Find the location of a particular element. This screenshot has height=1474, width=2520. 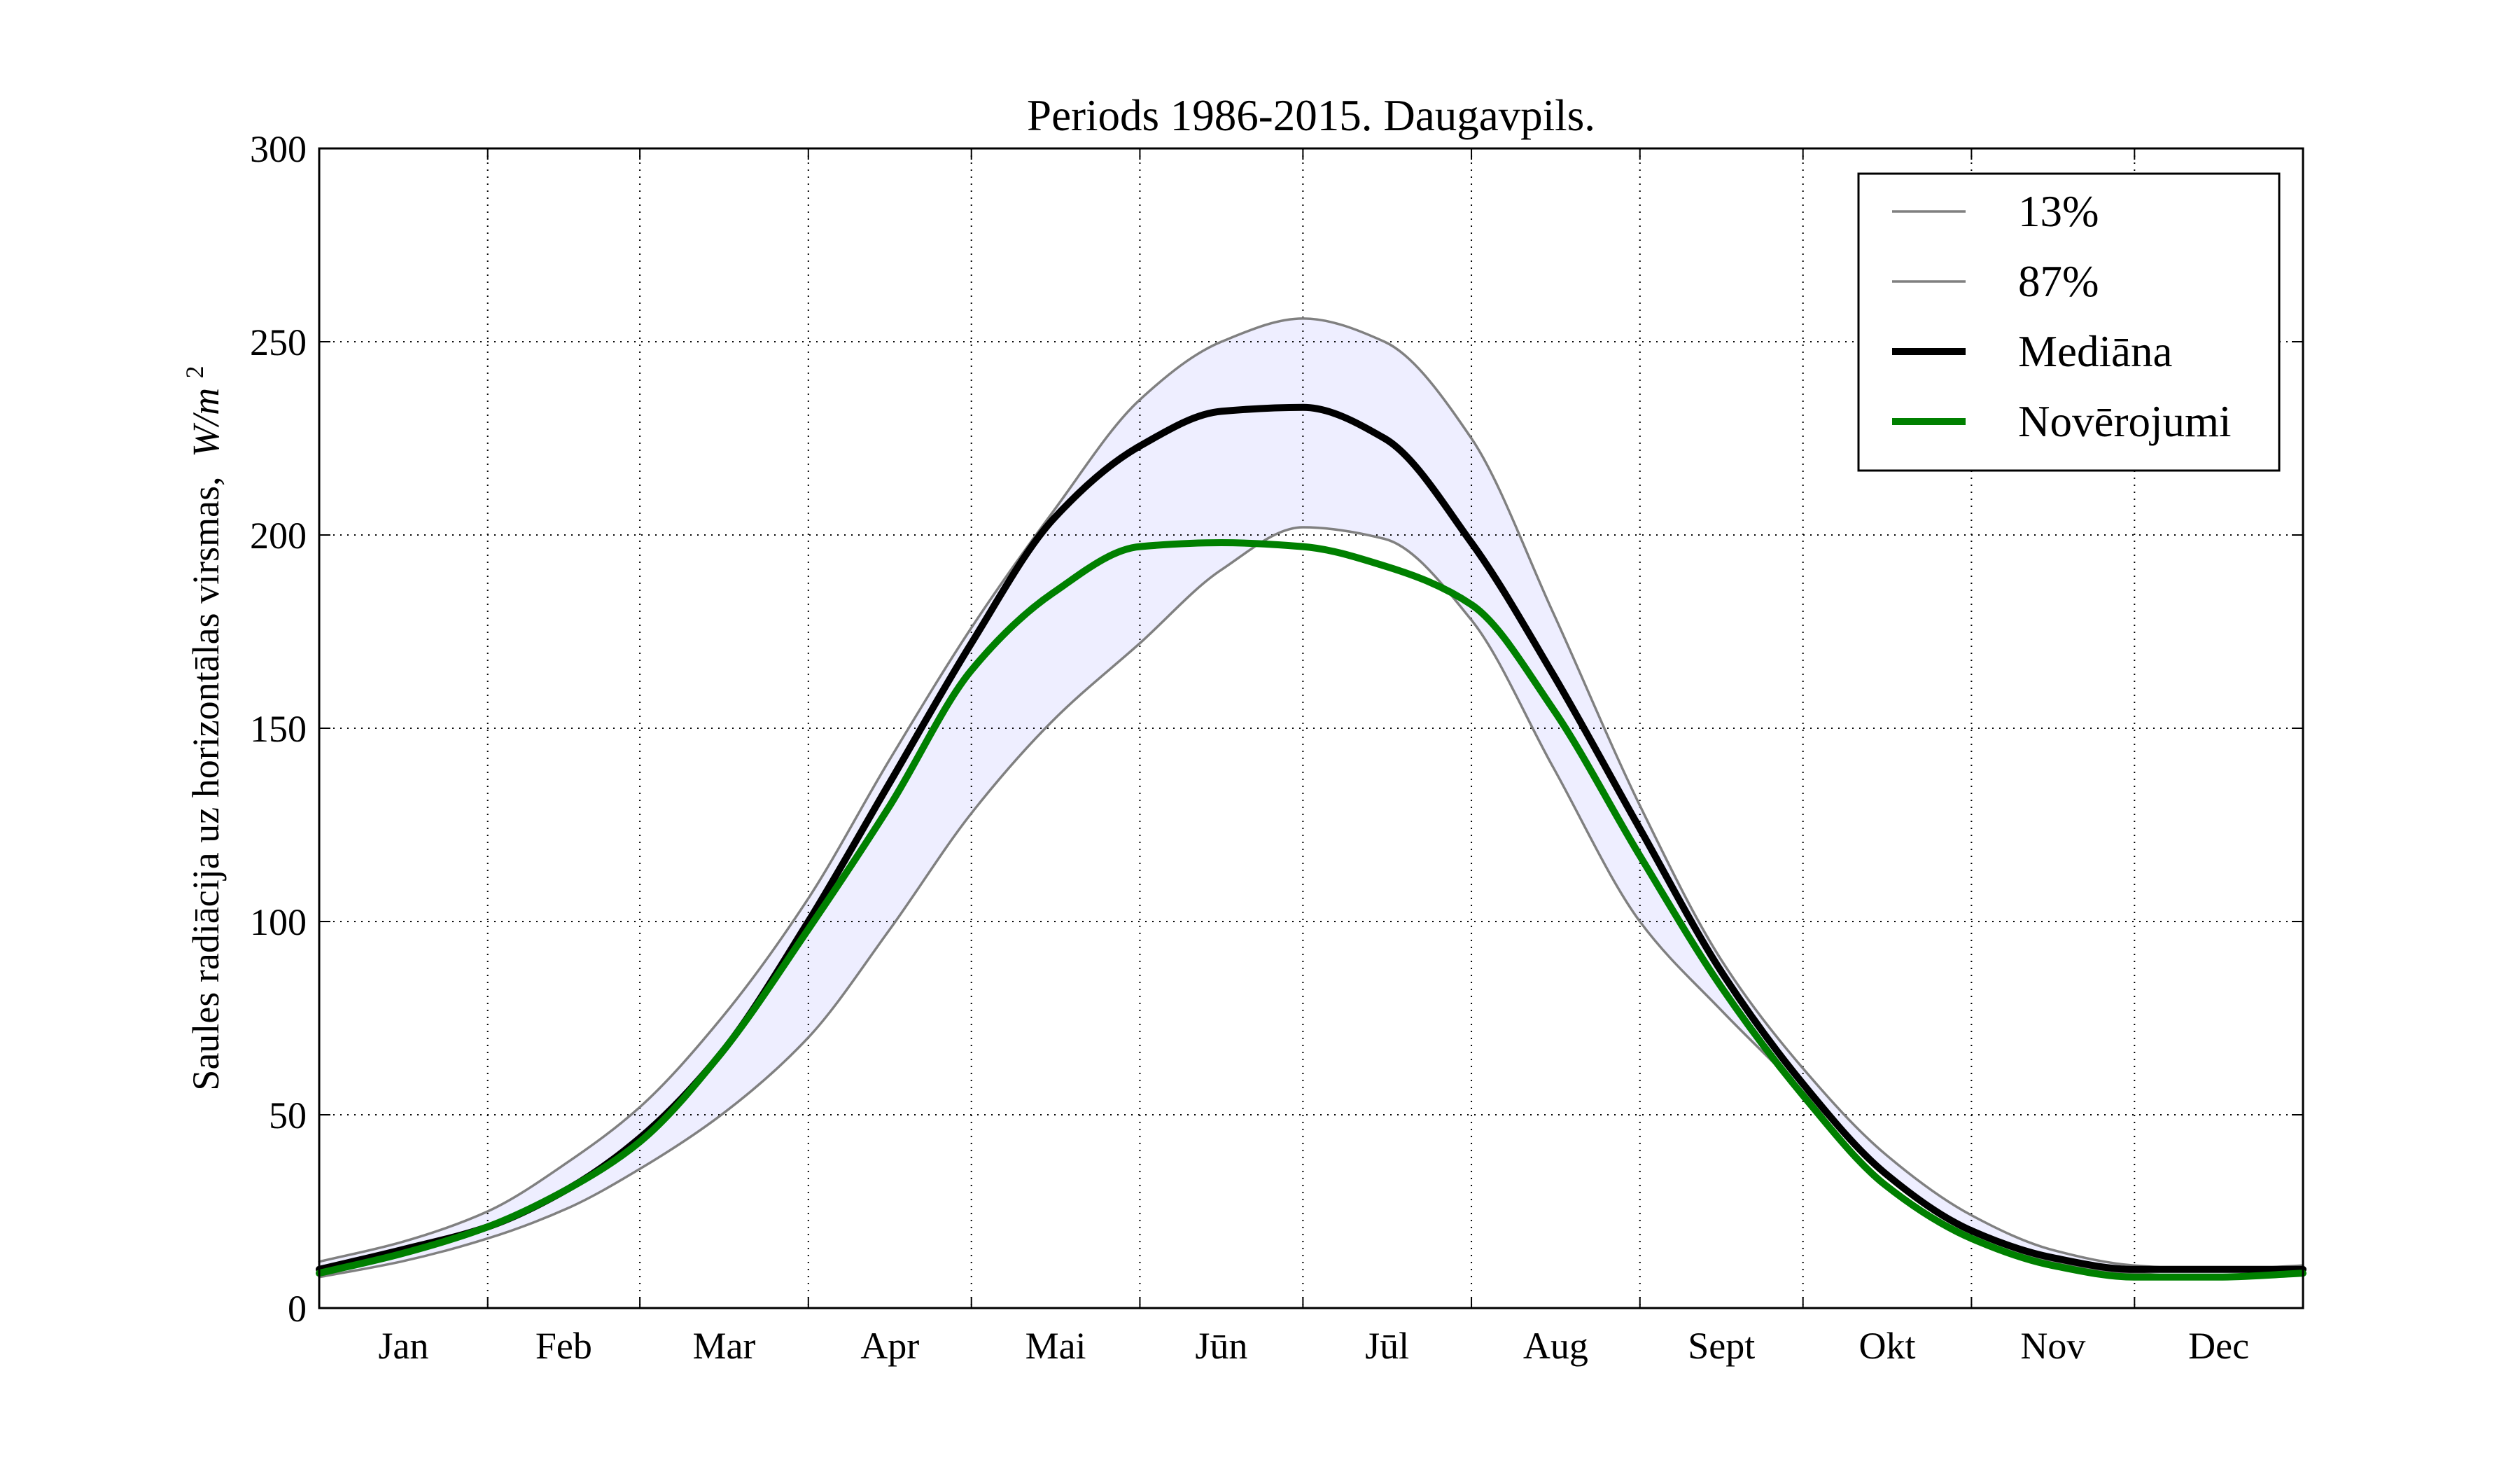

x-tick-label: Jūl is located at coordinates (1387, 1346).